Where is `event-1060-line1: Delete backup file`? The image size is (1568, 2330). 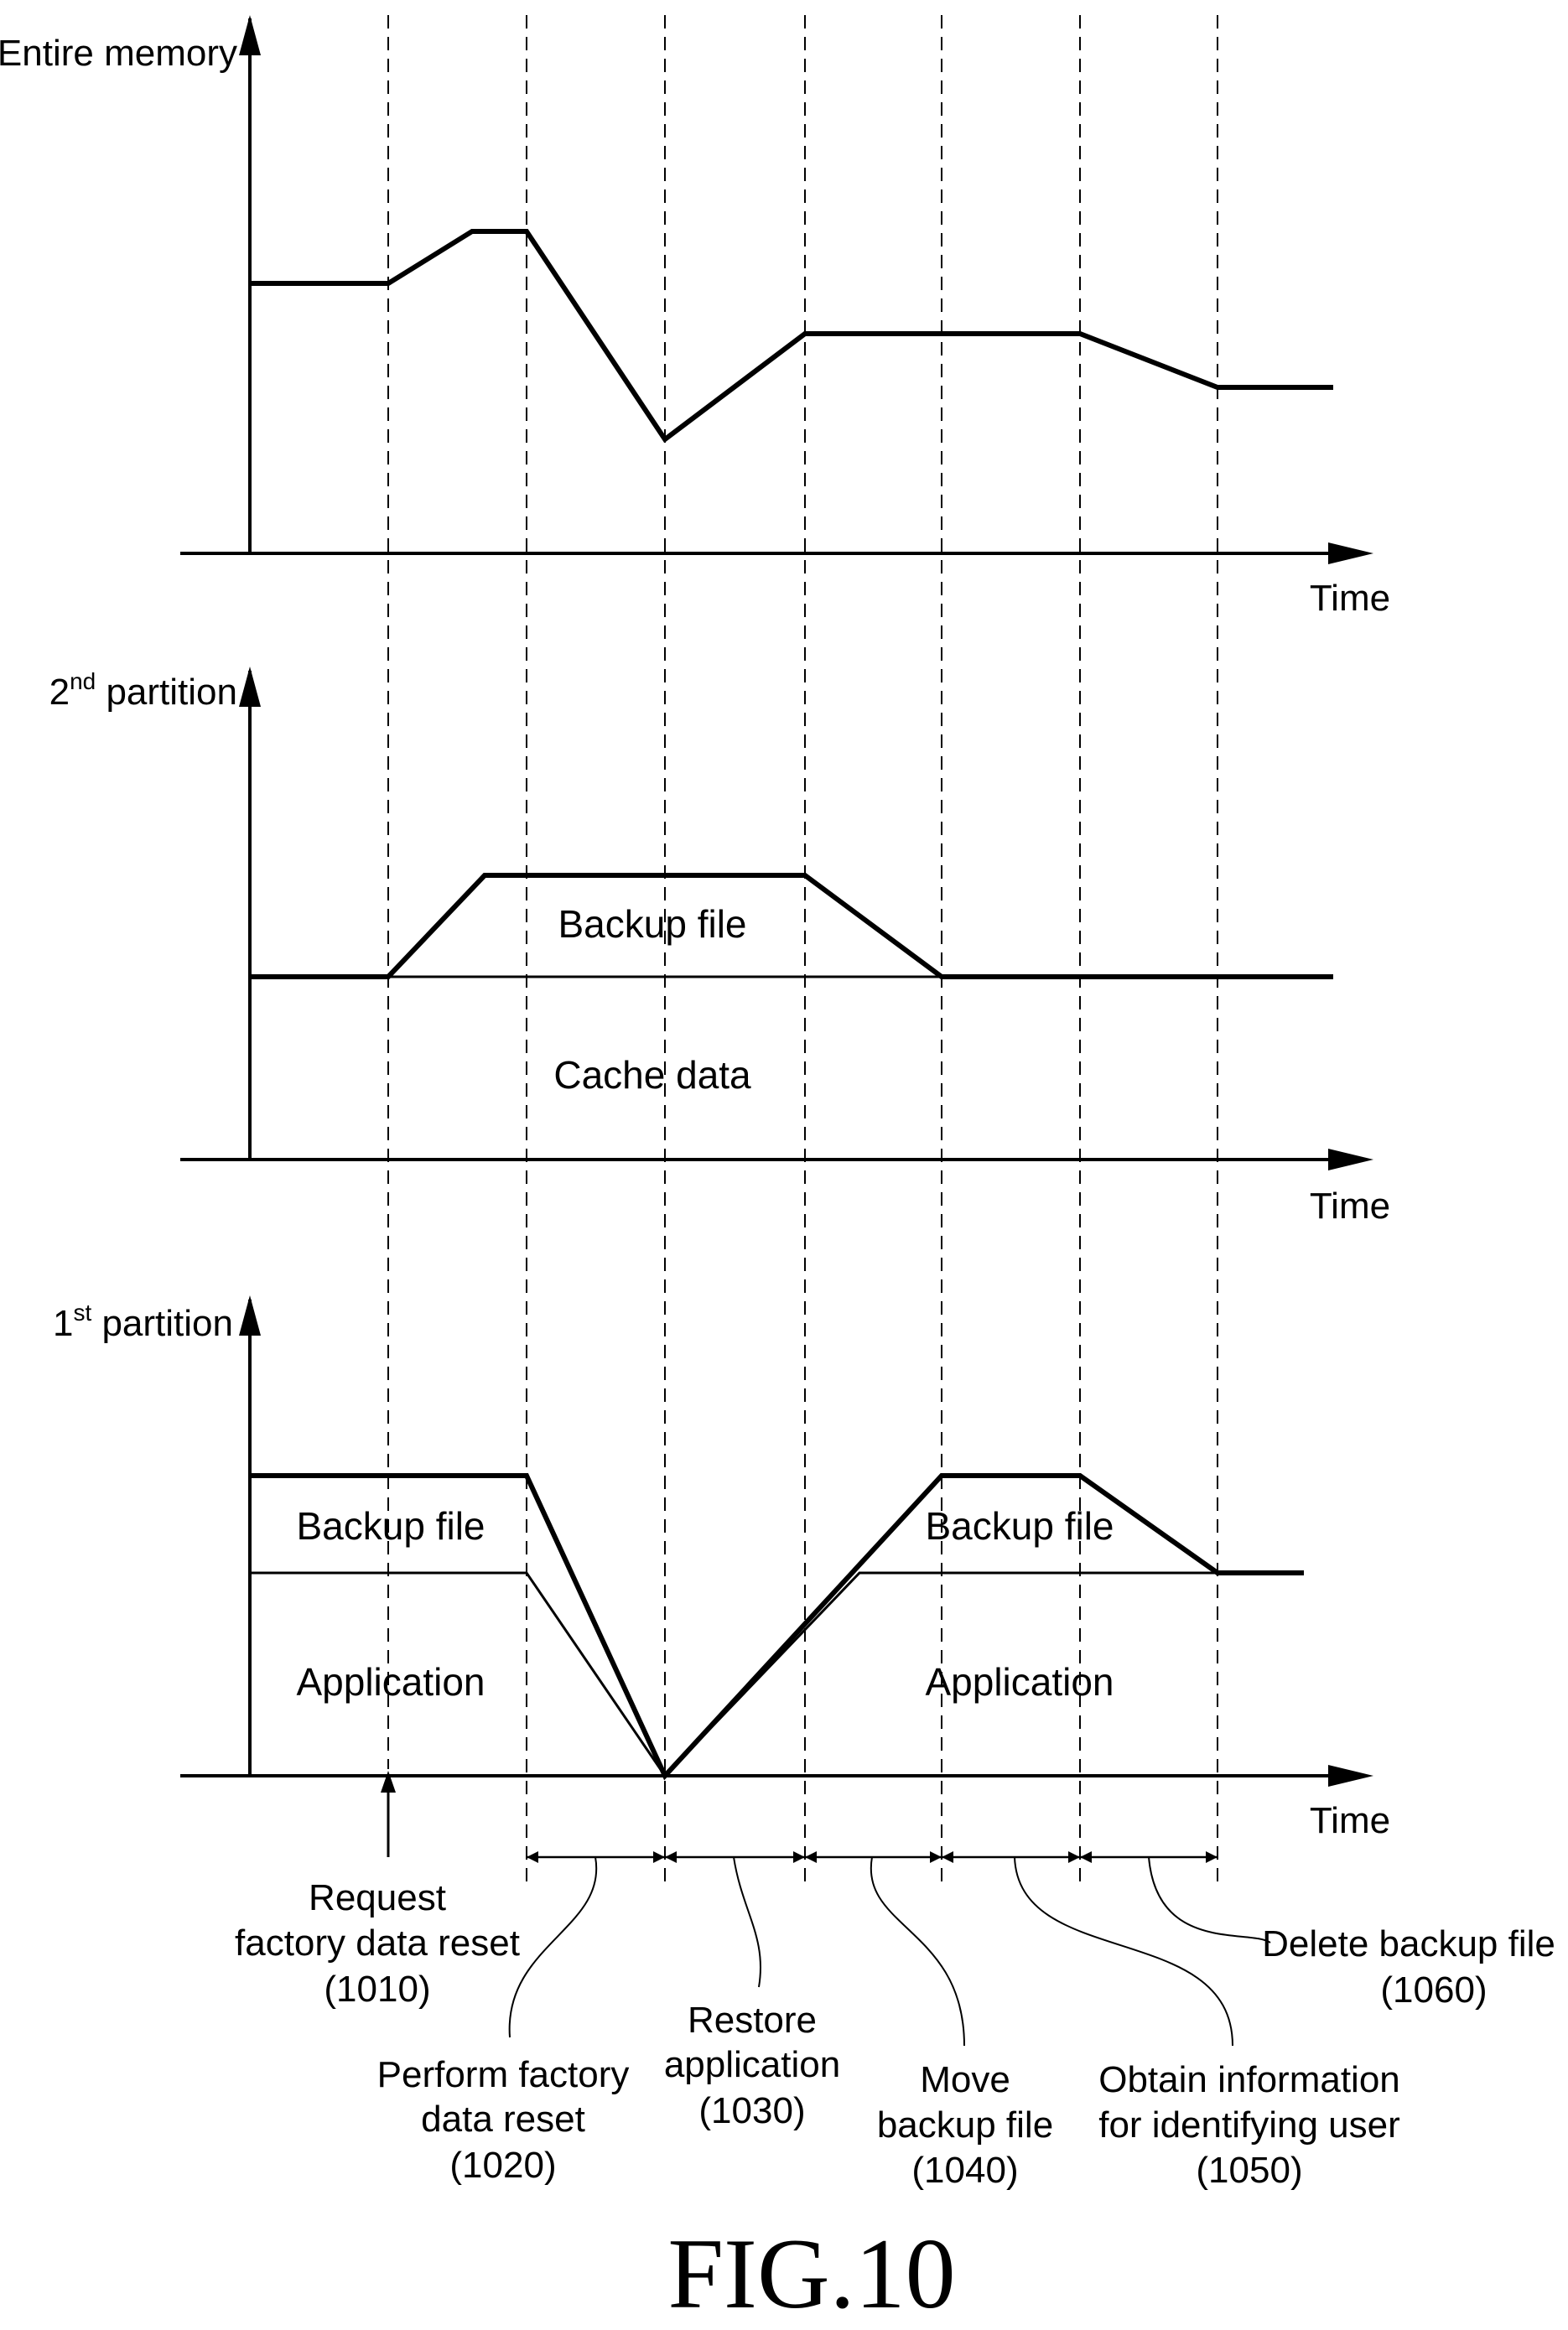 event-1060-line1: Delete backup file is located at coordinates (1408, 1944).